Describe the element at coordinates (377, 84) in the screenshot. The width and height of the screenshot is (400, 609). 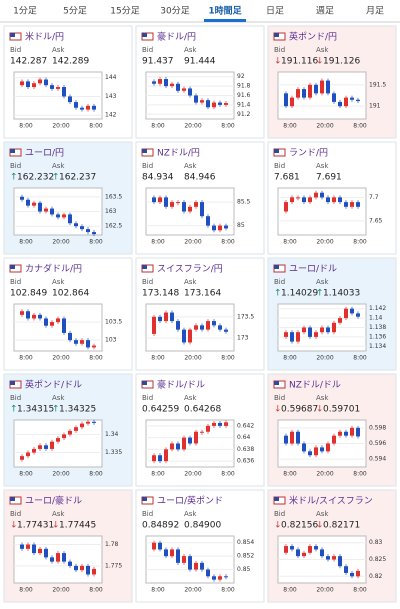
I see `y-tick-label: 191.5` at that location.